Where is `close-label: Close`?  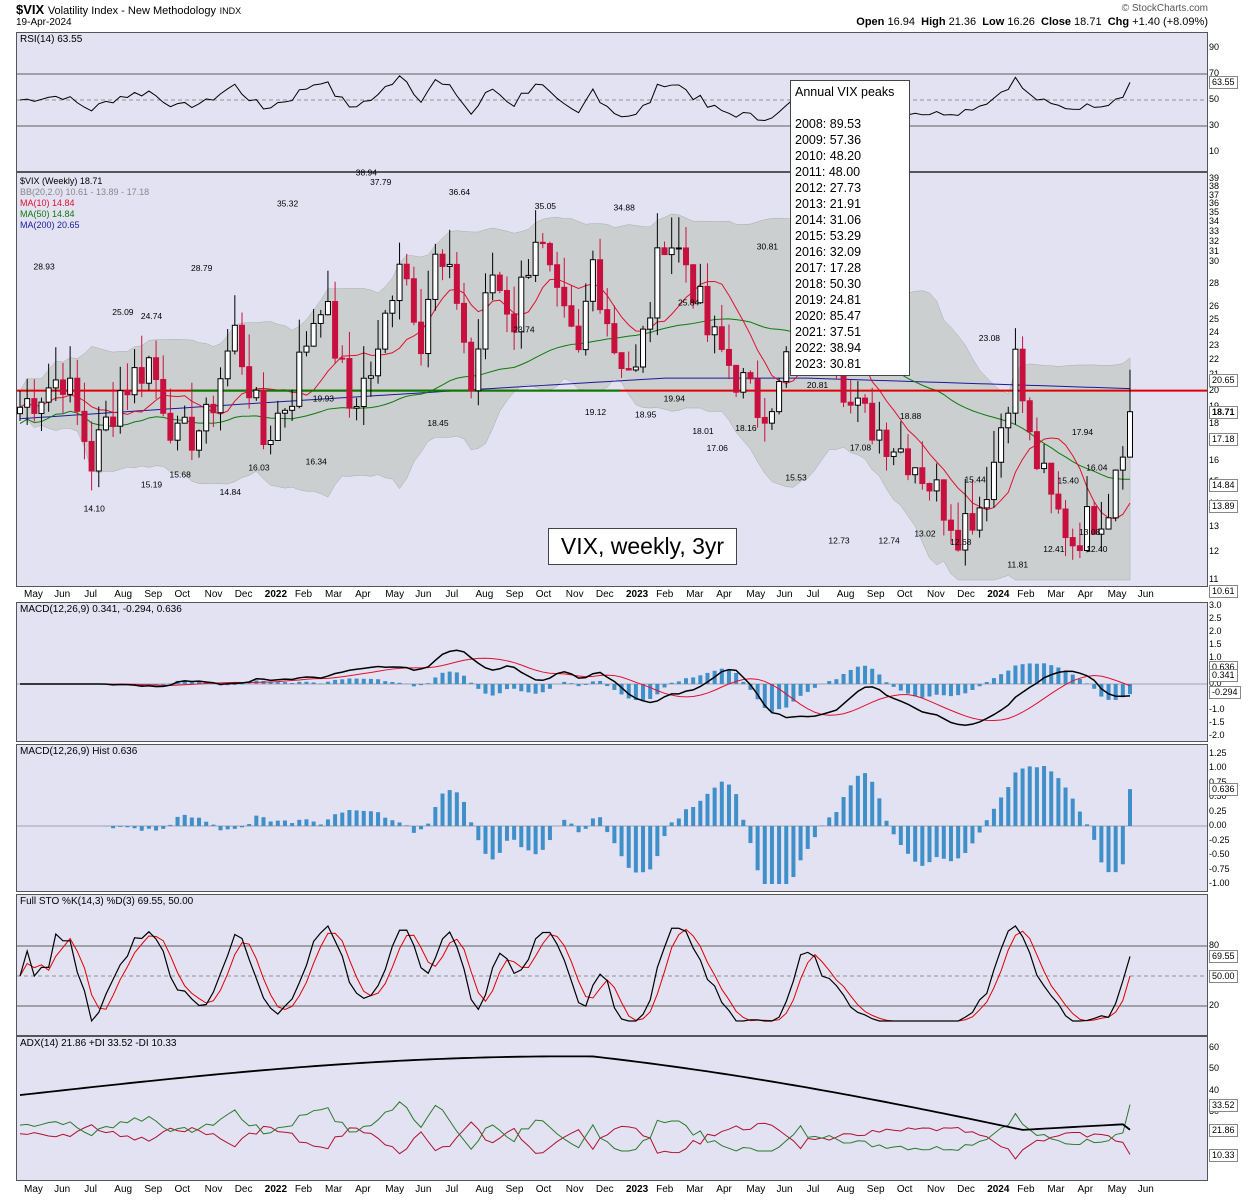
close-label: Close is located at coordinates (1056, 22).